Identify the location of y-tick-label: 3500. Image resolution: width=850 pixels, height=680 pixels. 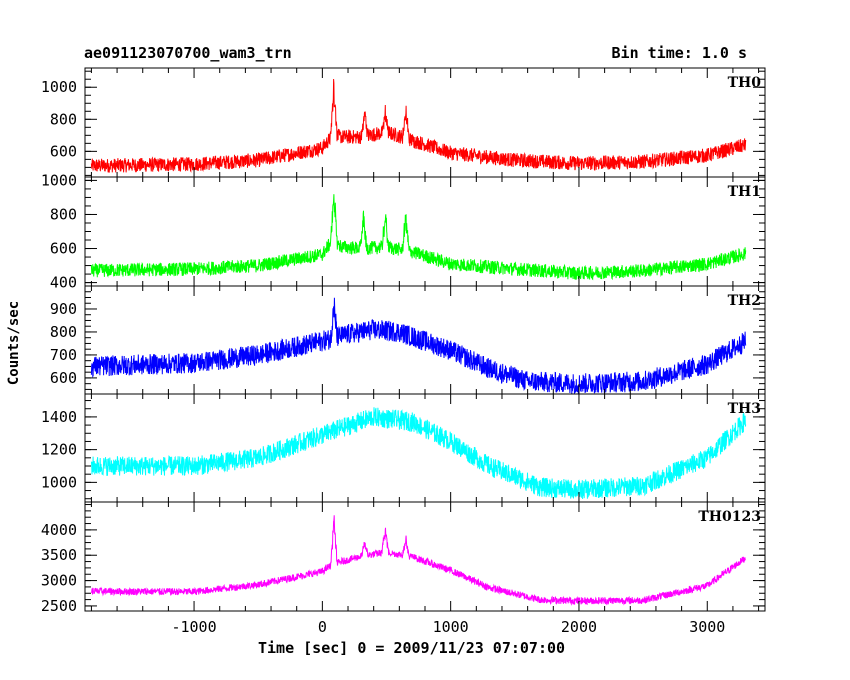
(59, 555).